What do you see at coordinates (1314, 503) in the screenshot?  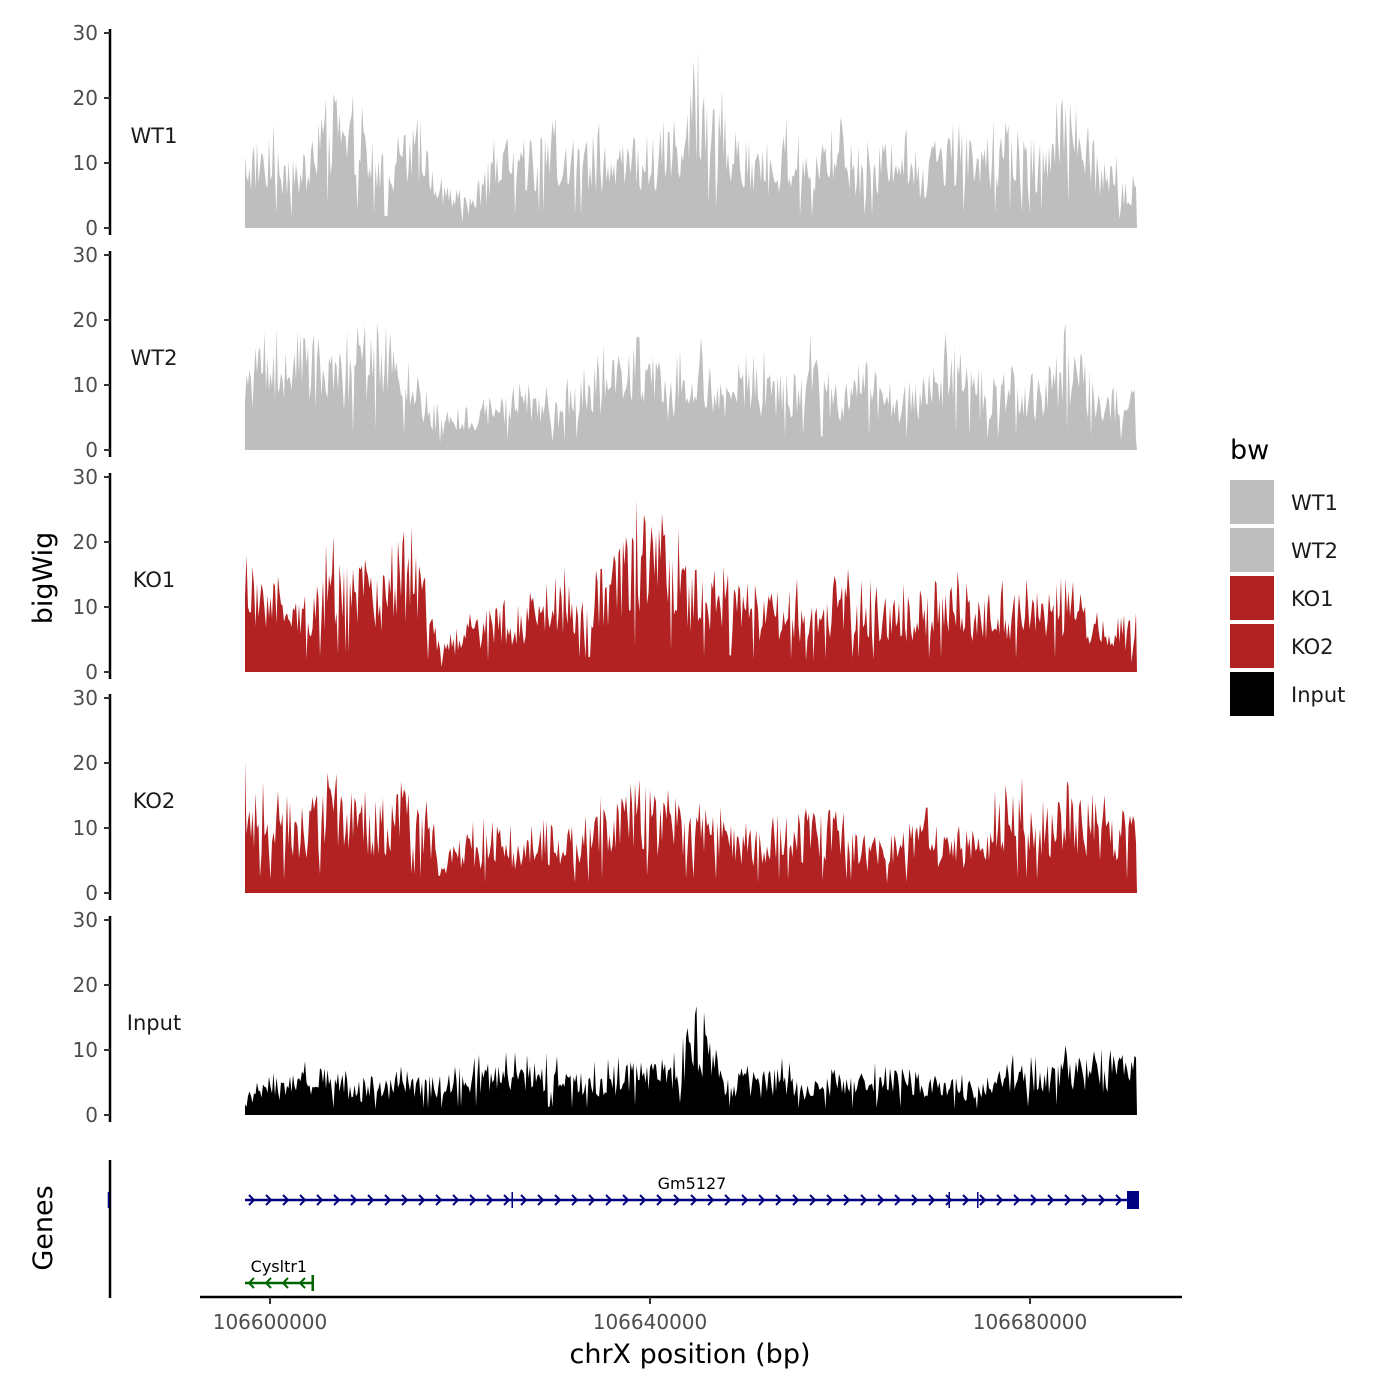 I see `legend-label: WT1` at bounding box center [1314, 503].